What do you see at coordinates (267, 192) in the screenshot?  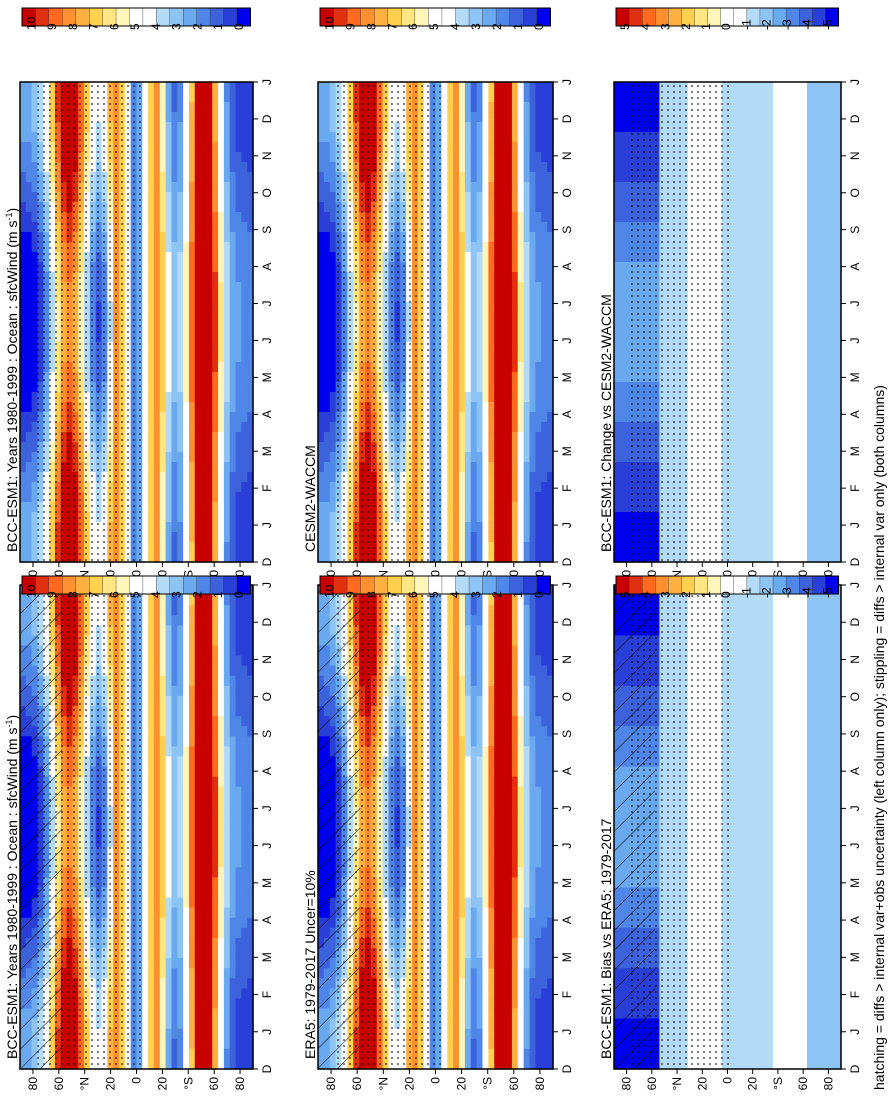 I see `month-tick-label: O` at bounding box center [267, 192].